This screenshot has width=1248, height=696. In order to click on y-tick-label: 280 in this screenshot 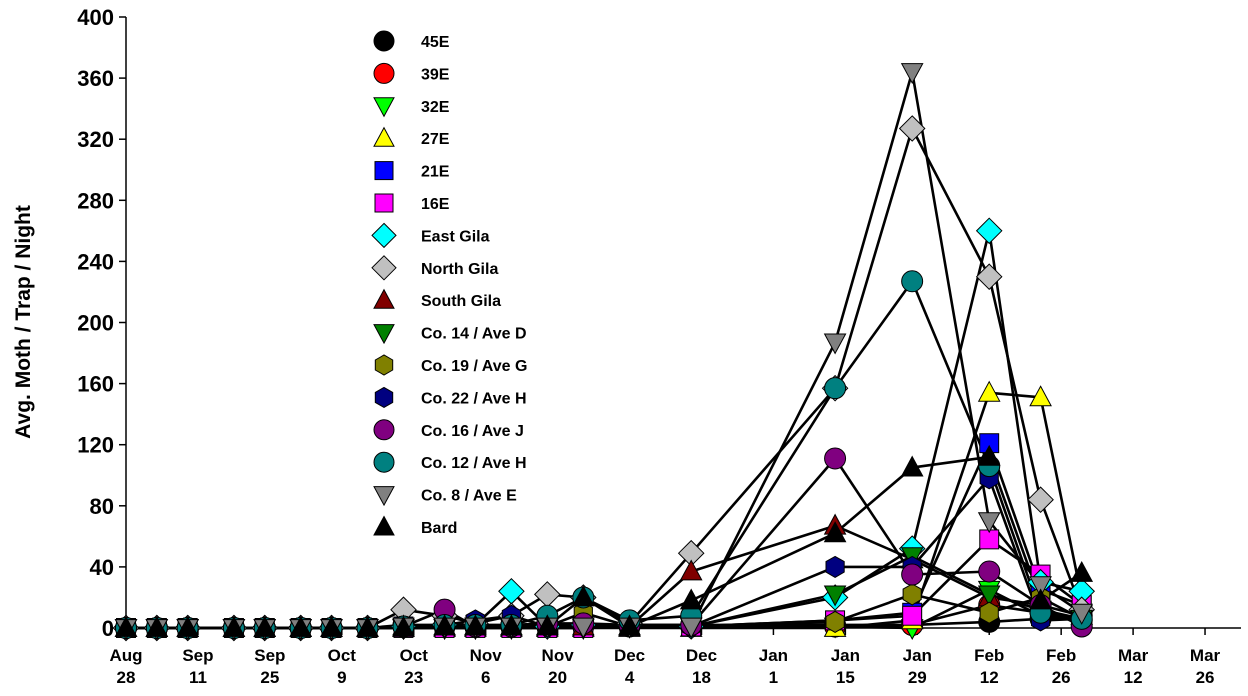, I will do `click(95, 200)`.